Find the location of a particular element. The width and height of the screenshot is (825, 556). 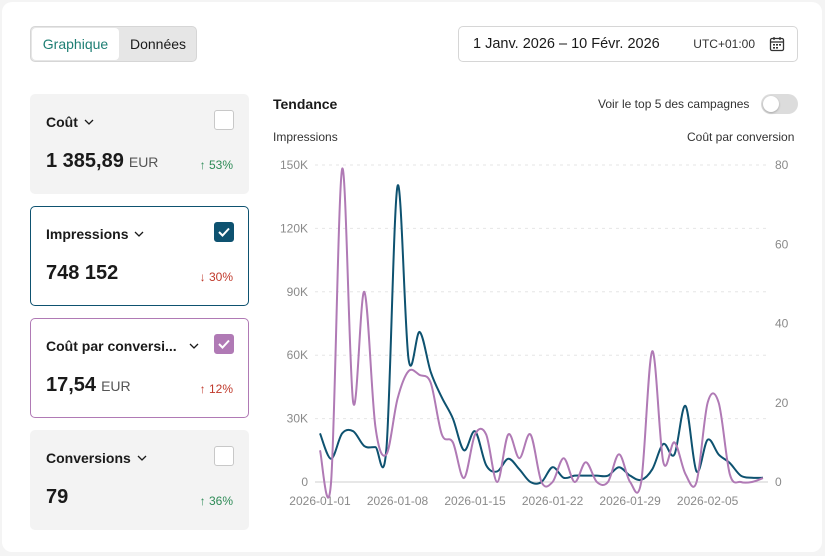

metric-delta: ↑ 12% is located at coordinates (216, 389).